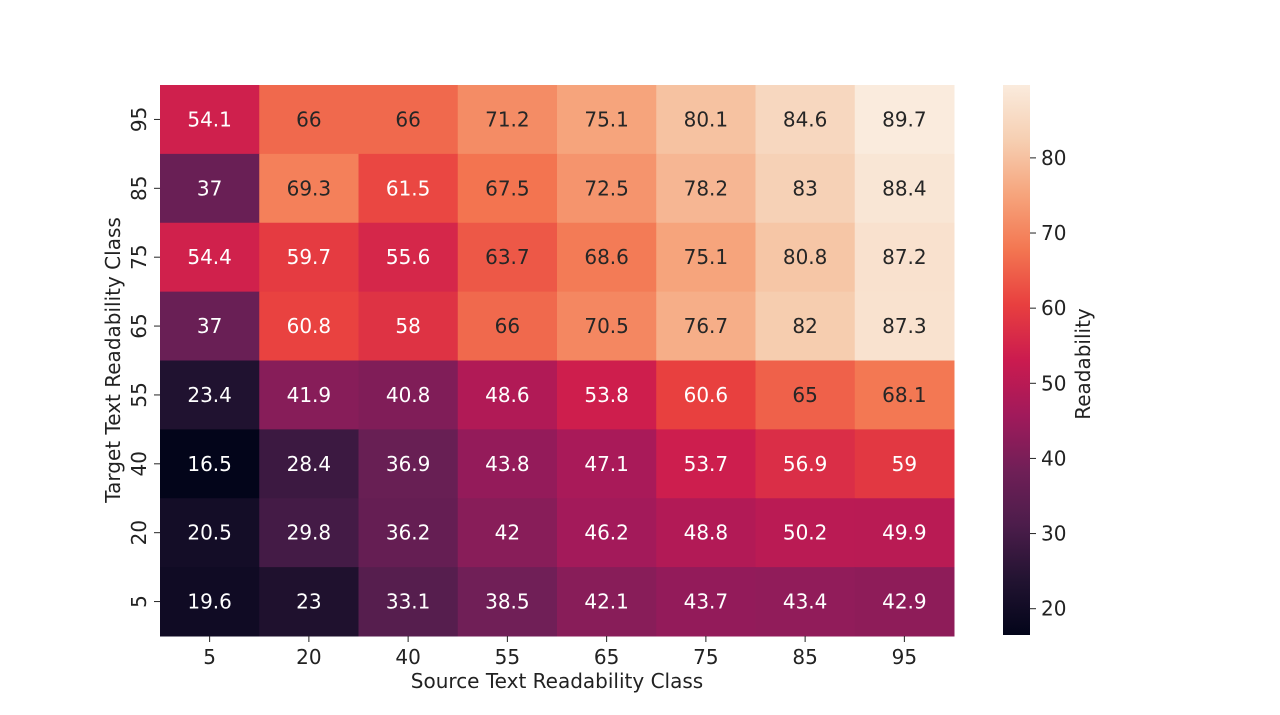 The width and height of the screenshot is (1280, 715). I want to click on cell-value-label: 59, so click(904, 464).